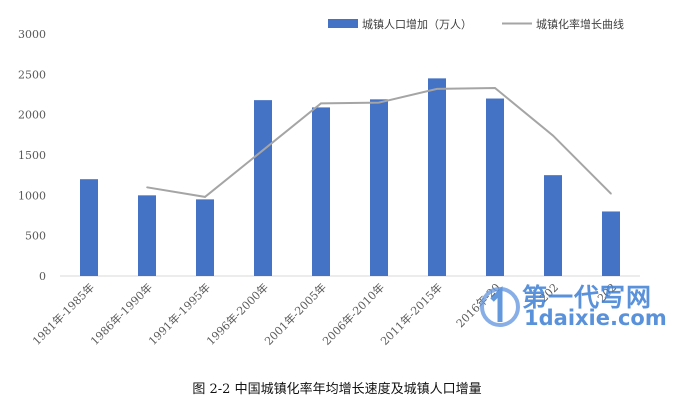  Describe the element at coordinates (63, 314) in the screenshot. I see `x-tick-label: 1981年-1985年` at that location.